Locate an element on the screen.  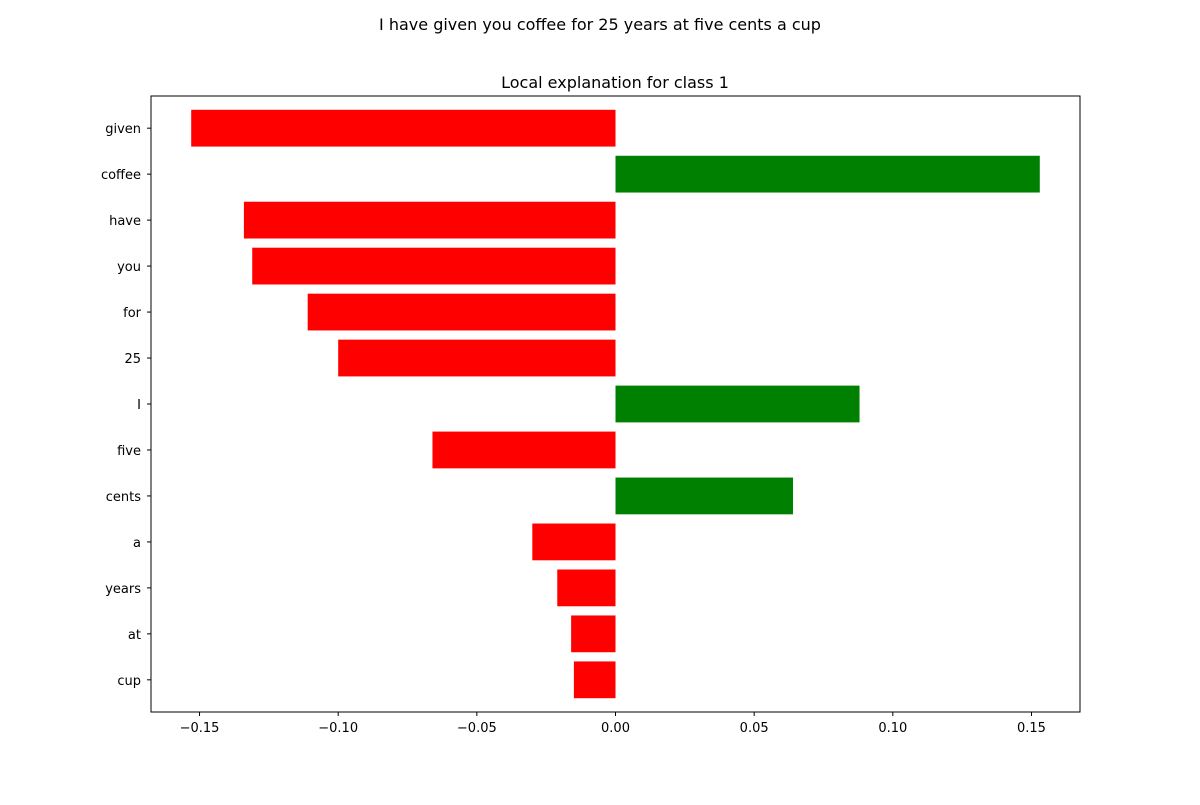
x-tick-label: 0.00 is located at coordinates (615, 728).